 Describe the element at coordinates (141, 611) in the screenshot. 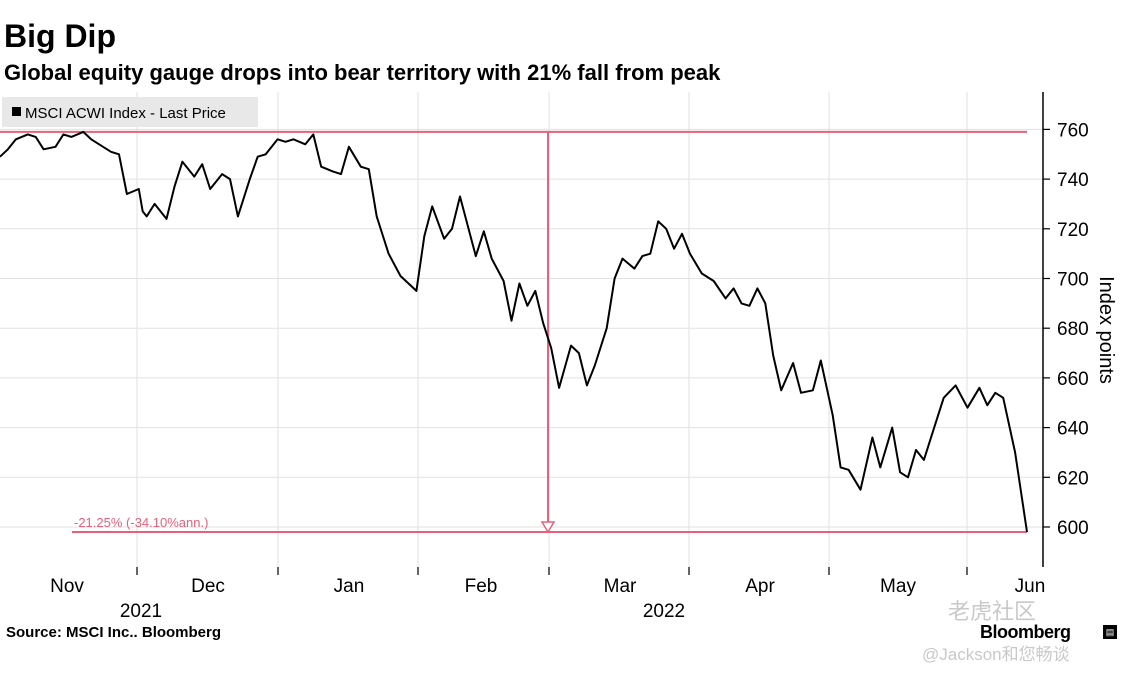

I see `x-year-label: 2021` at that location.